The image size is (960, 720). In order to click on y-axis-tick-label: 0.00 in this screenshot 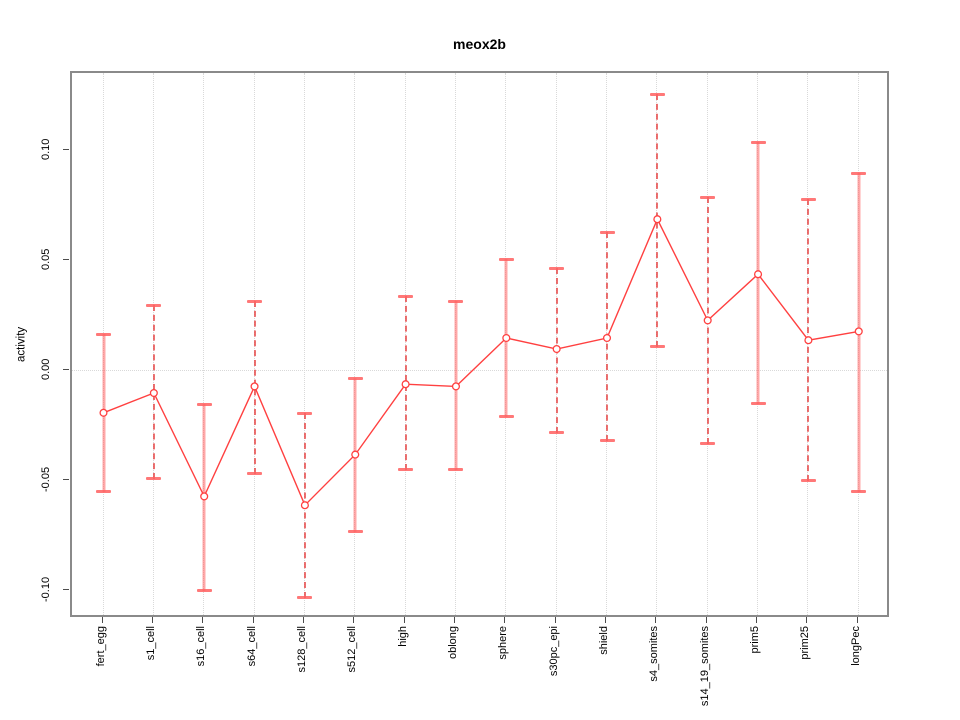, I will do `click(46, 369)`.